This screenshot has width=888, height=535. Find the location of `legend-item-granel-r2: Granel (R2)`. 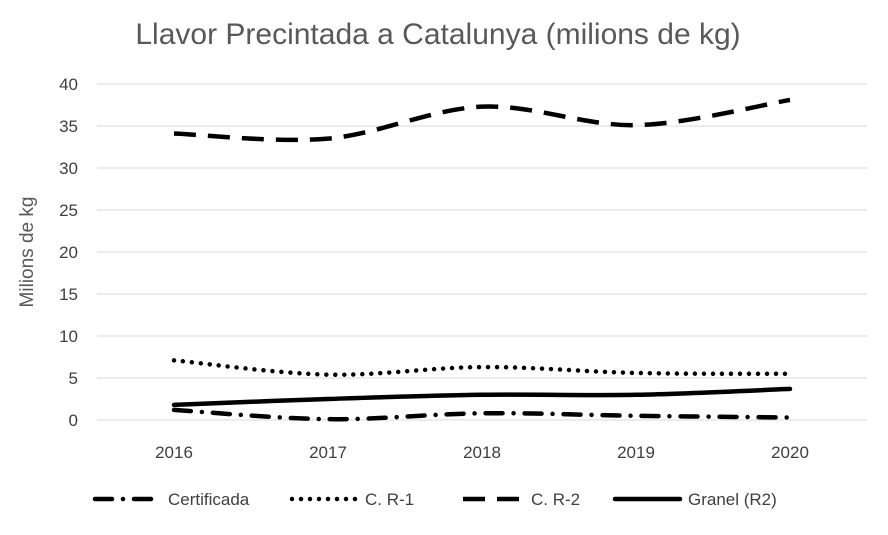

legend-item-granel-r2: Granel (R2) is located at coordinates (694, 499).